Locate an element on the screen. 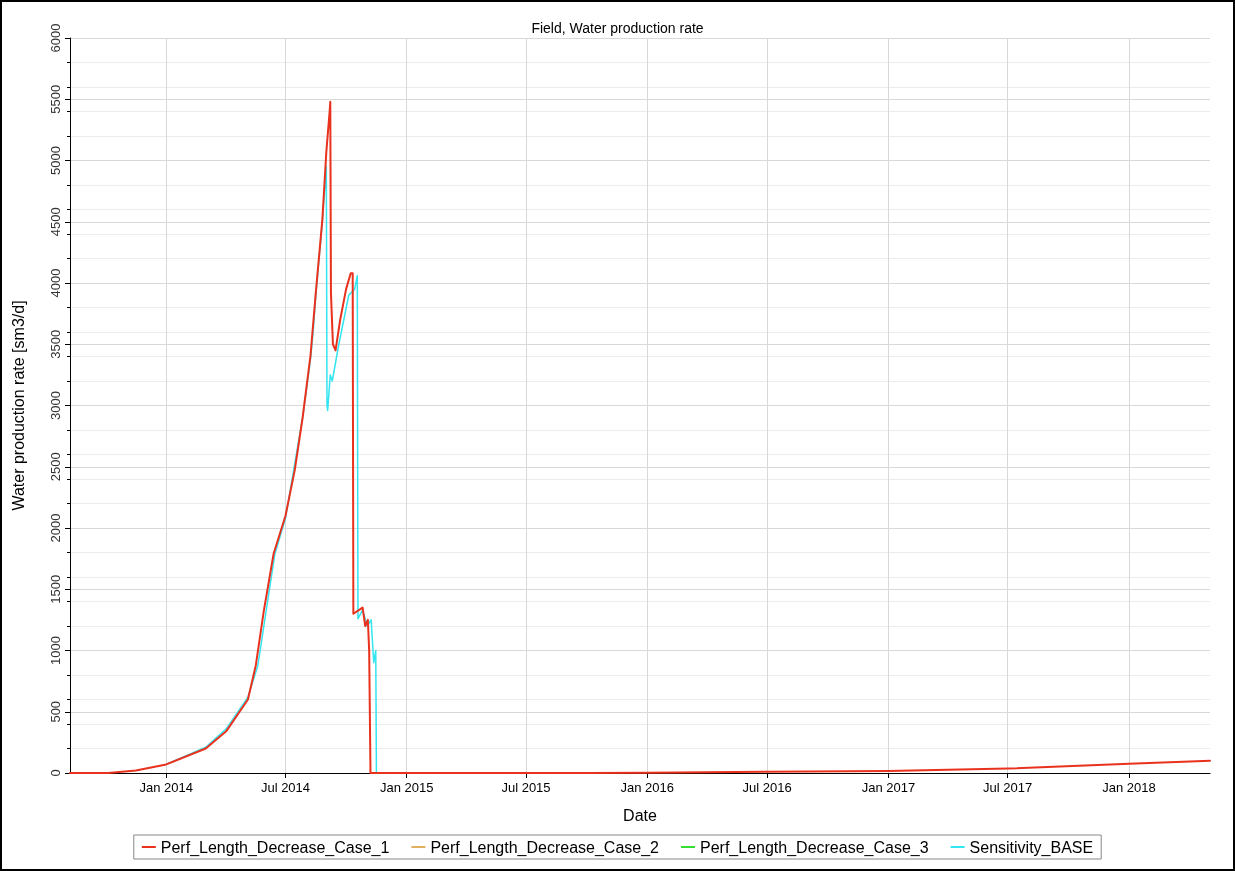 This screenshot has width=1235, height=871. x-tick-label: Jan 2014 is located at coordinates (166, 787).